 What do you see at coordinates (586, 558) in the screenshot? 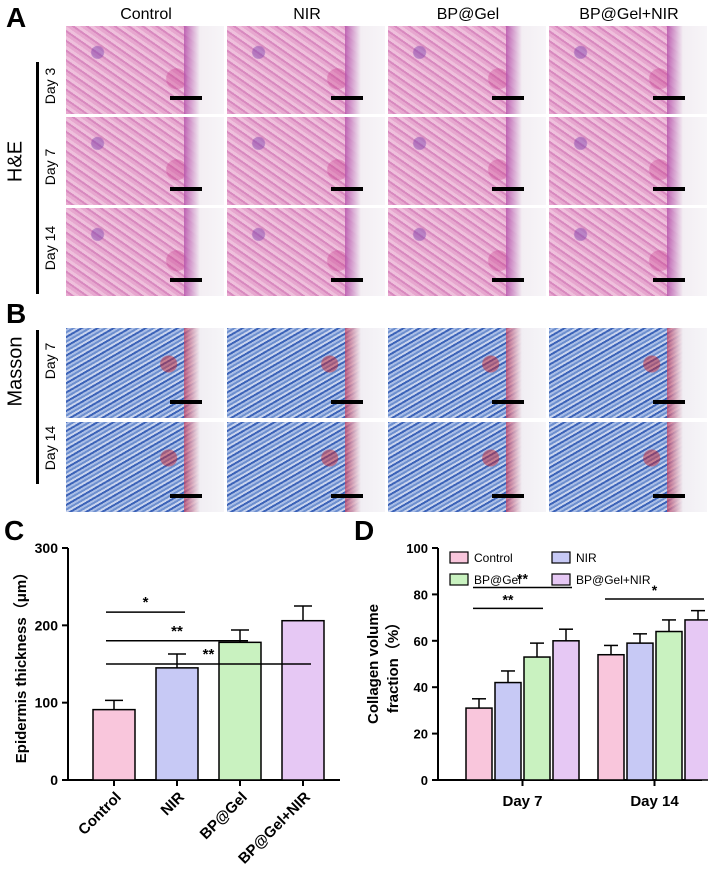
I see `legend-label: NIR` at bounding box center [586, 558].